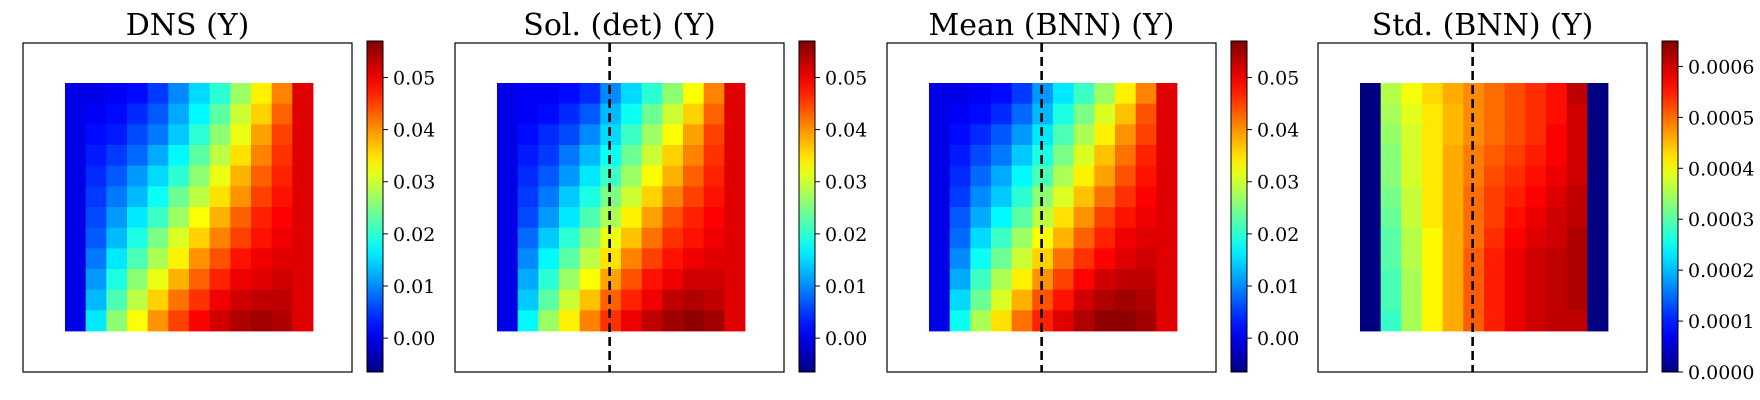  I want to click on panel-title: DNS (Y), so click(188, 25).